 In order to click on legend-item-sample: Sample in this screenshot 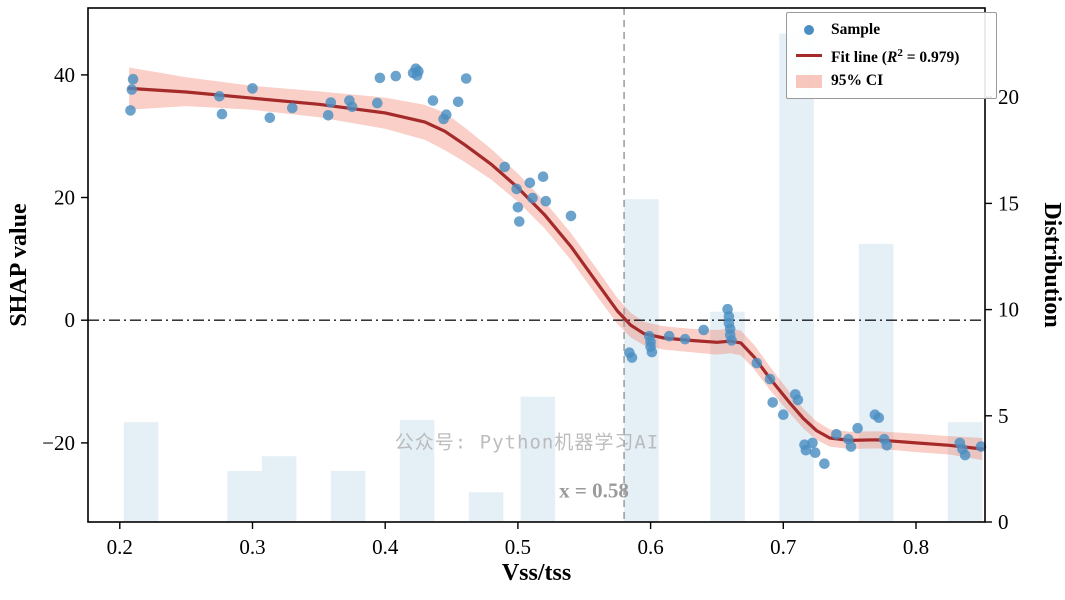, I will do `click(891, 30)`.